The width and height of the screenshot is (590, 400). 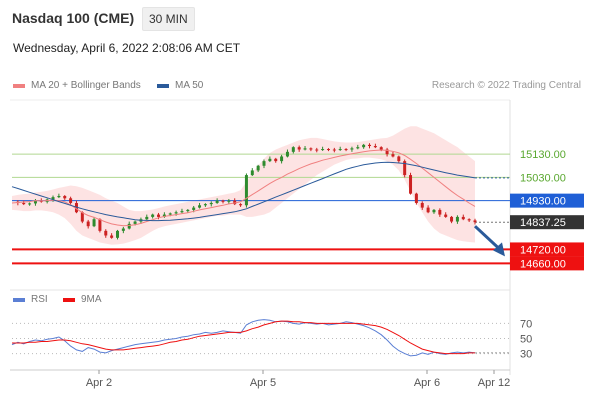 I want to click on rsi-tick-70: 70, so click(x=526, y=324).